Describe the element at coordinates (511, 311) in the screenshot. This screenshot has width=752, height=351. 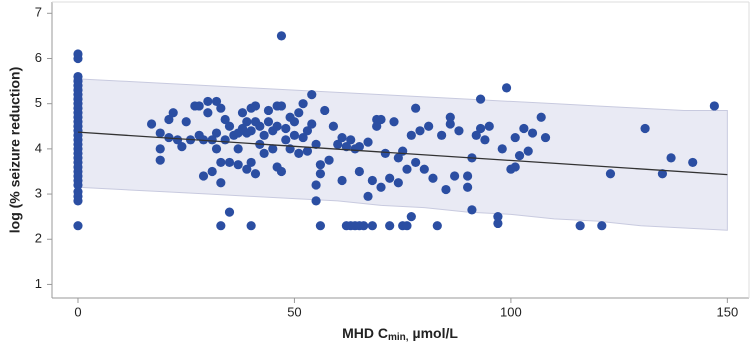
I see `x-tick-label: 100` at that location.